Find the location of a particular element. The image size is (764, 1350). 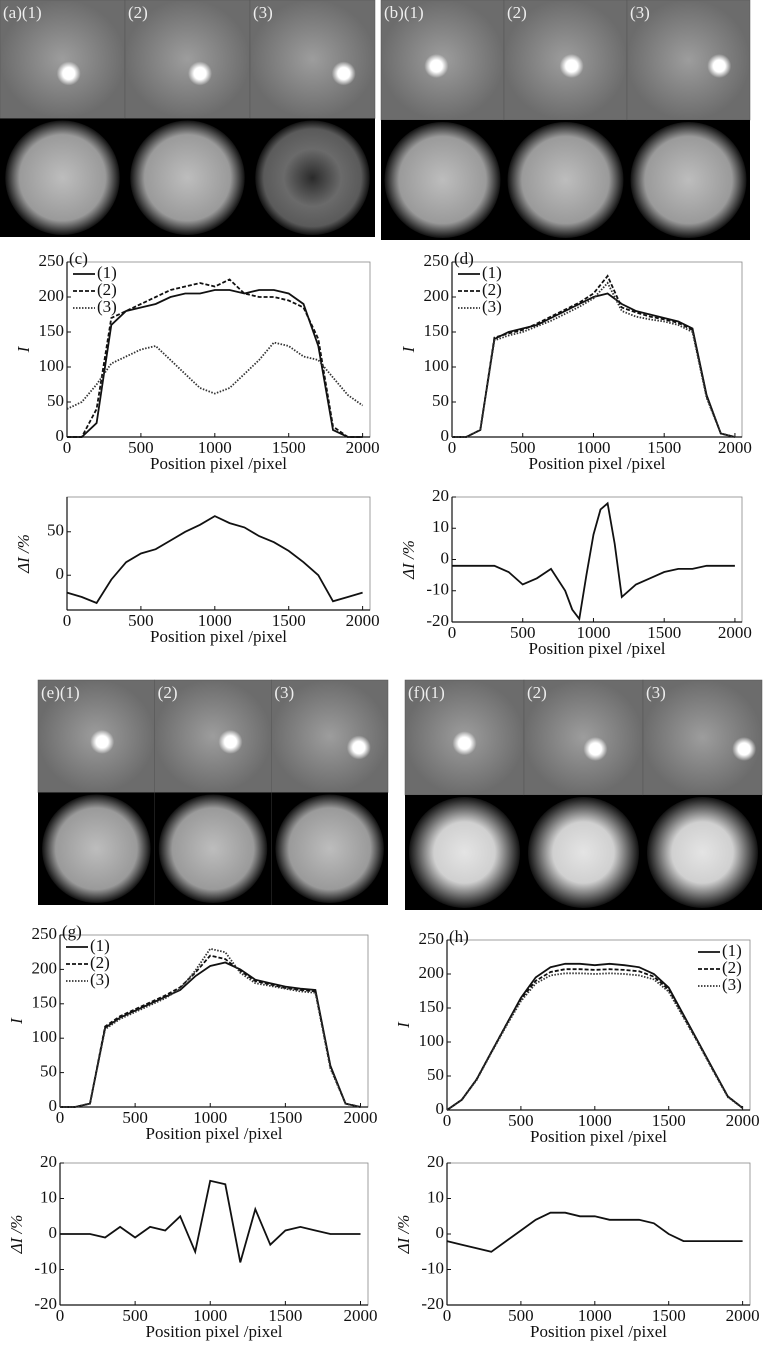

legend-label: (2) is located at coordinates (492, 289).